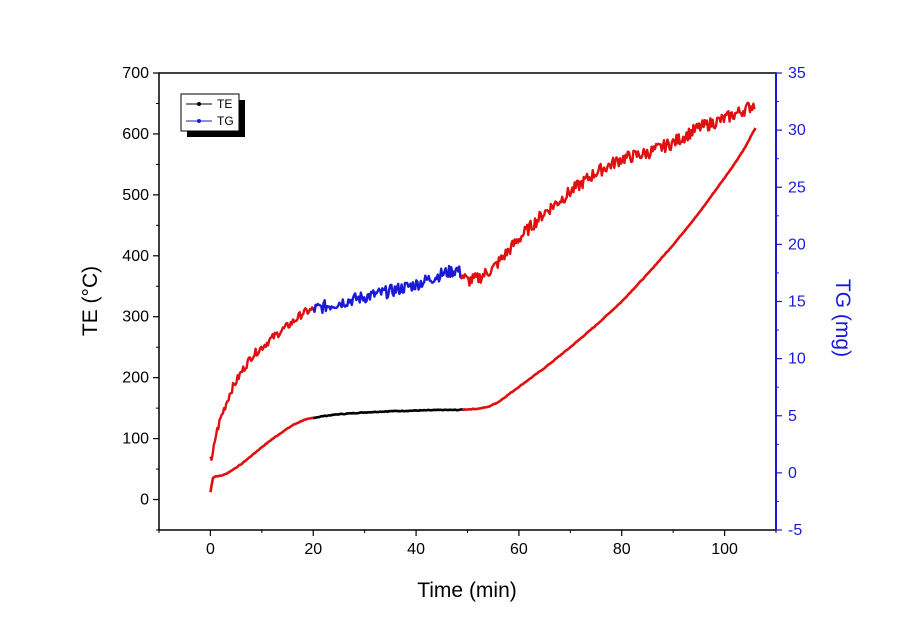 Image resolution: width=900 pixels, height=635 pixels. I want to click on legend: TE TG, so click(212, 115).